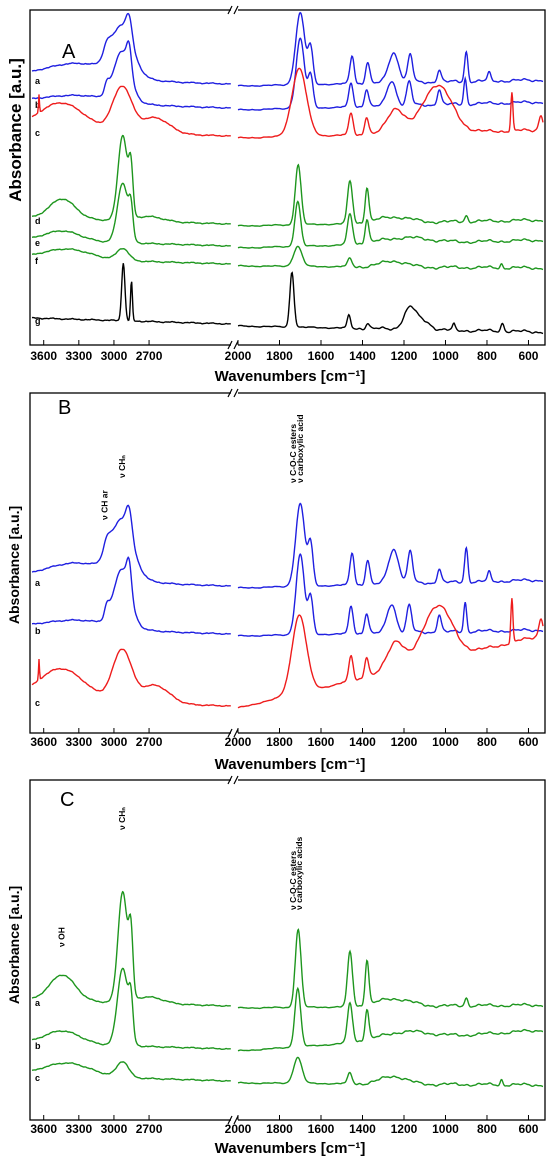 The height and width of the screenshot is (1162, 550). I want to click on peak-annotation: ν CH ar, so click(105, 505).